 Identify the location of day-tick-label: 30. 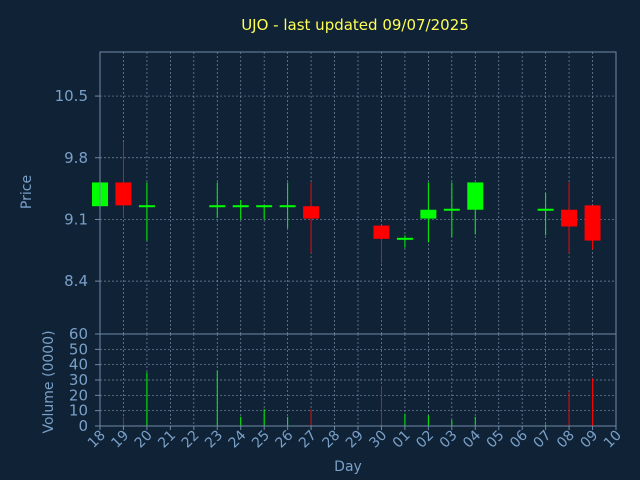
(378, 440).